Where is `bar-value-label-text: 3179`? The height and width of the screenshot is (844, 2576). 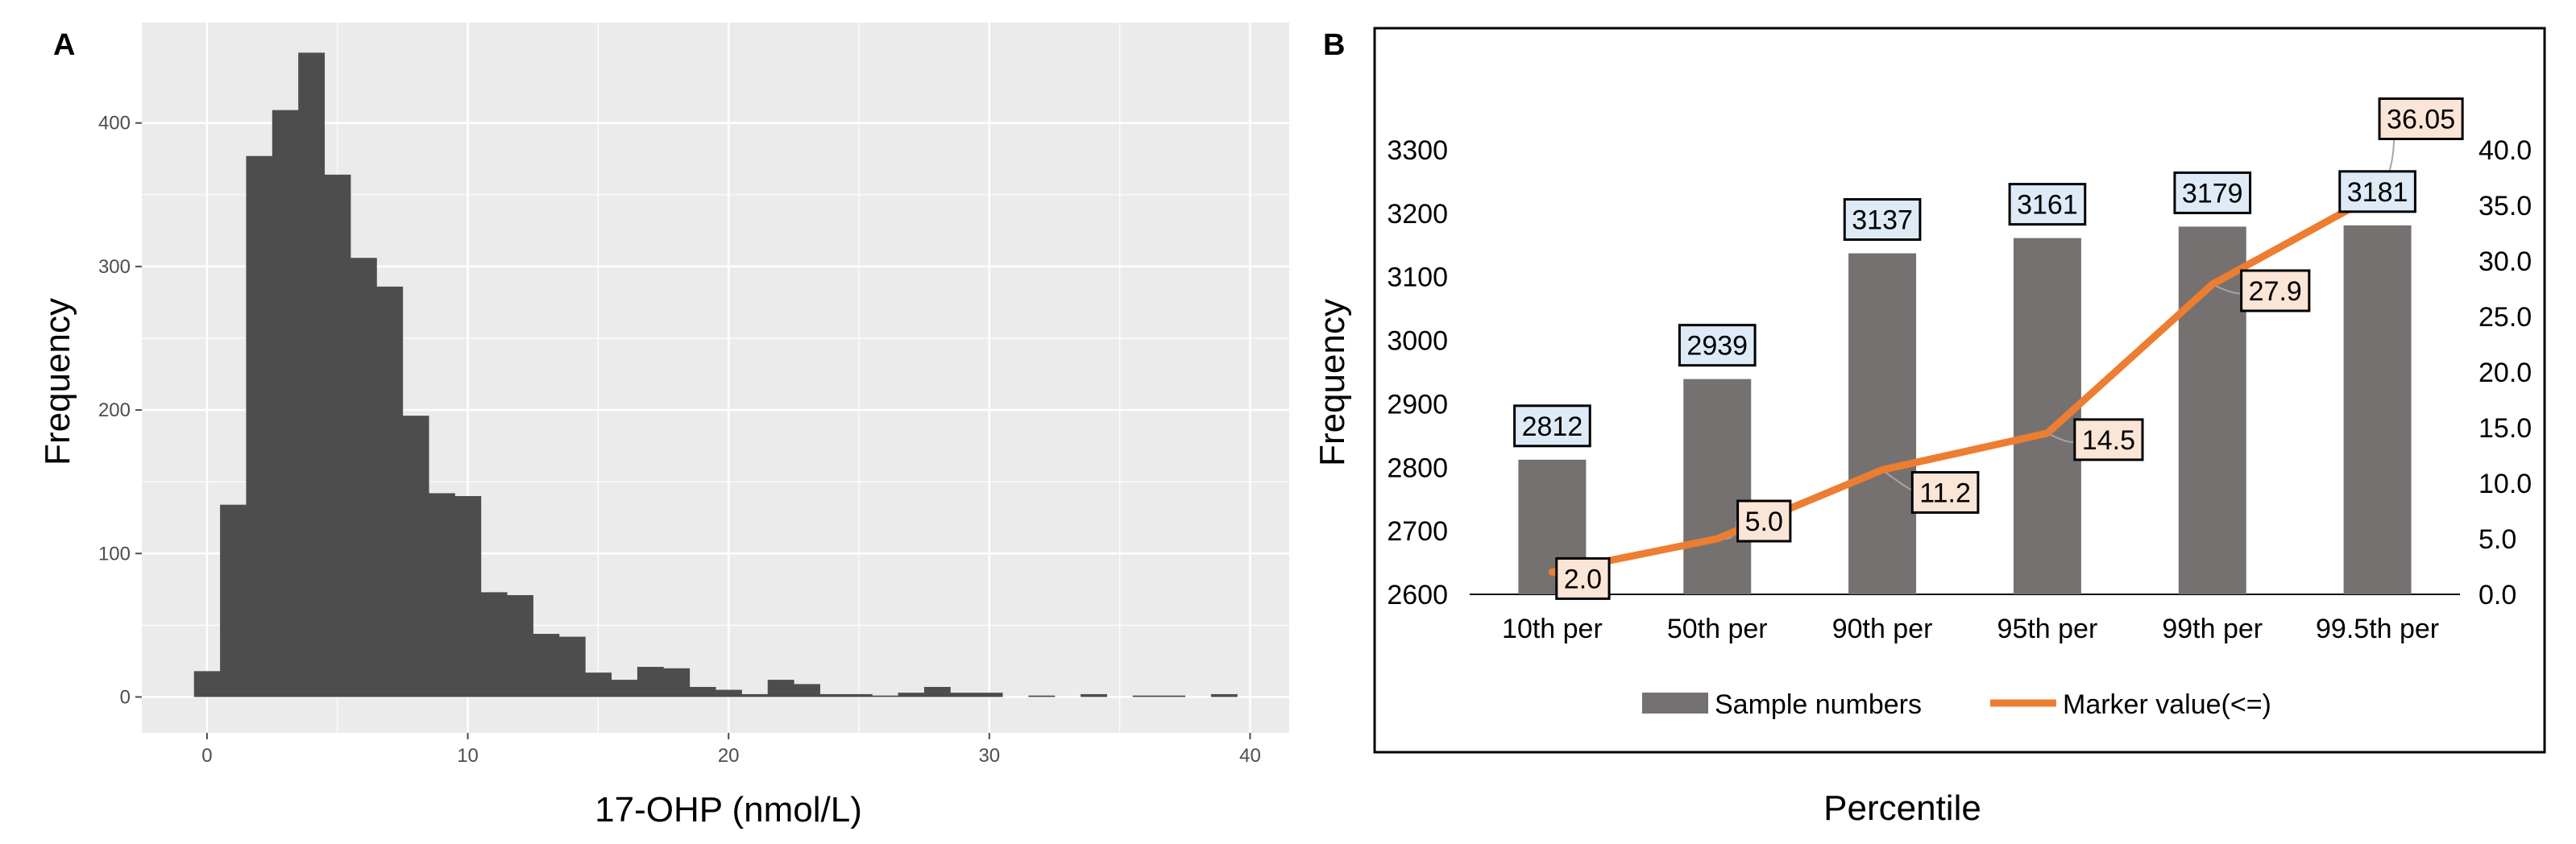
bar-value-label-text: 3179 is located at coordinates (2212, 193).